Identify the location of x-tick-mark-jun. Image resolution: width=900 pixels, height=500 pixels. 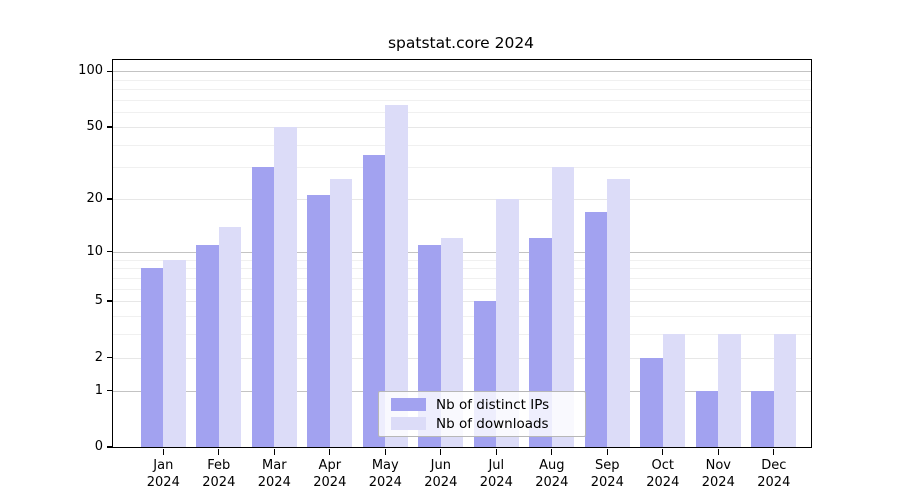
(441, 451).